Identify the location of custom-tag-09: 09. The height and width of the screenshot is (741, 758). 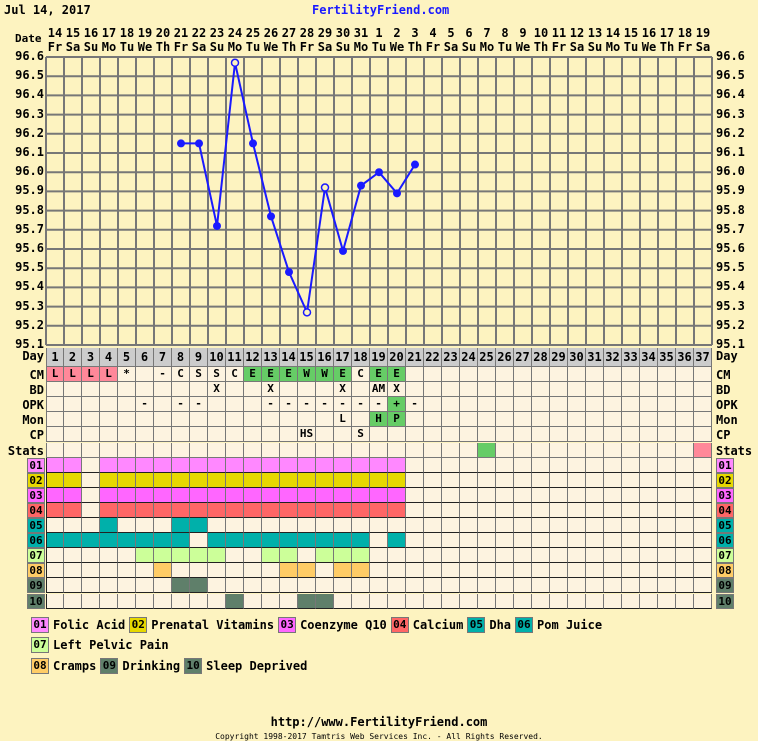
(36, 586).